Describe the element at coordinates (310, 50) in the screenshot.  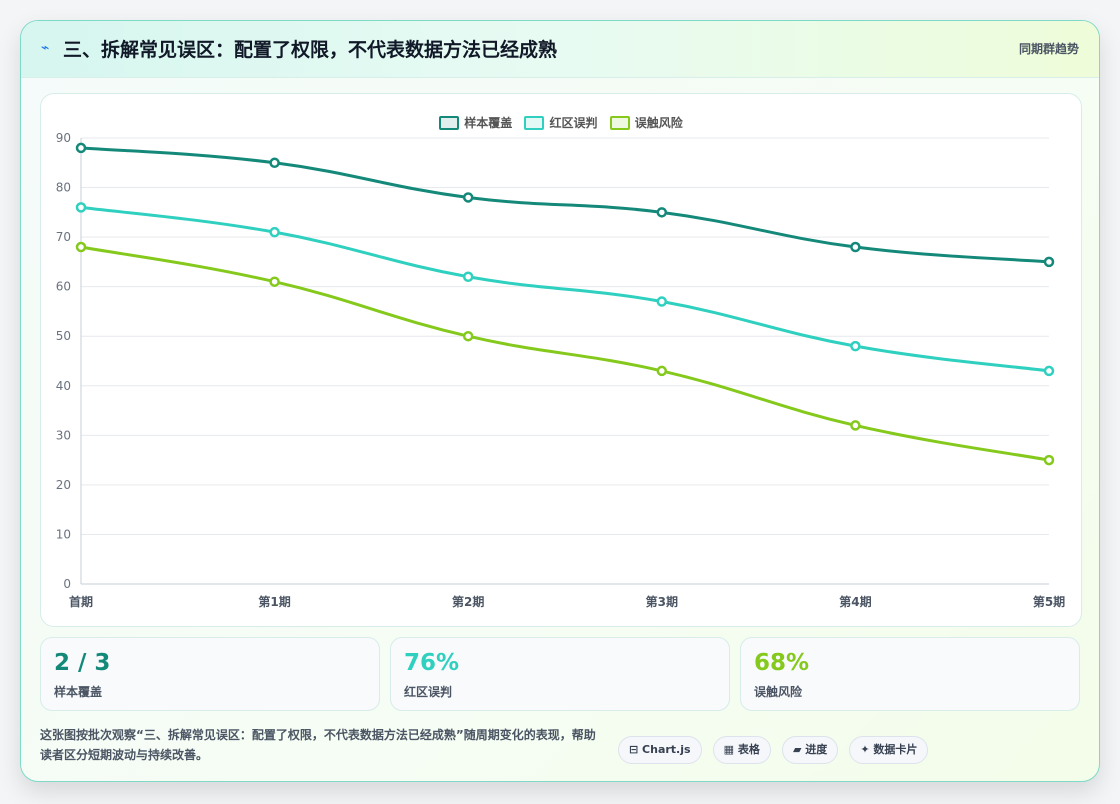
I see `page-title: 三、拆解常见误区：配置了权限，不代表数据方法已经成熟` at that location.